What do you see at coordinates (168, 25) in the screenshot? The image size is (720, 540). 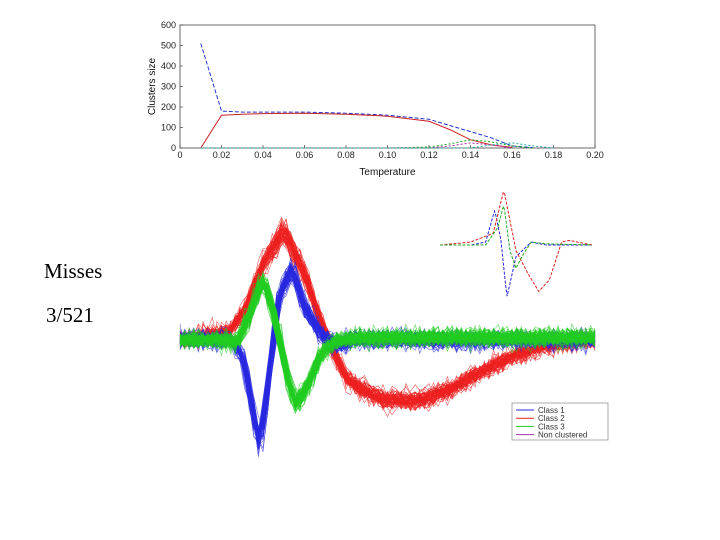 I see `y-tick-label: 600` at bounding box center [168, 25].